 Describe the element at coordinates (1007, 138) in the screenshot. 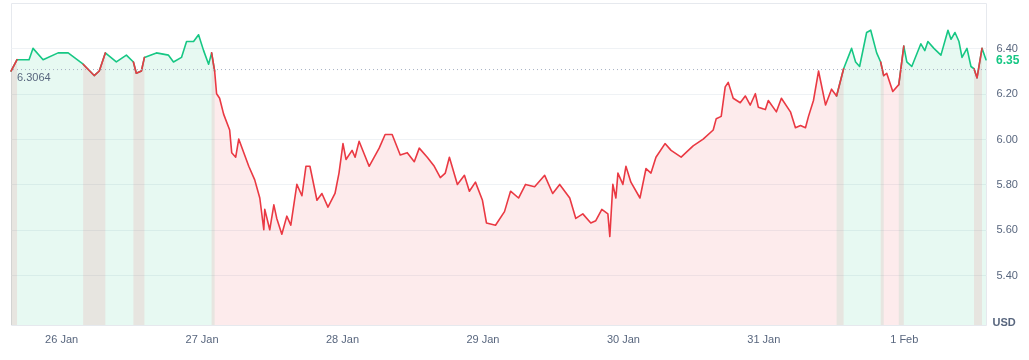

I see `y-tick-label: 6.00` at that location.